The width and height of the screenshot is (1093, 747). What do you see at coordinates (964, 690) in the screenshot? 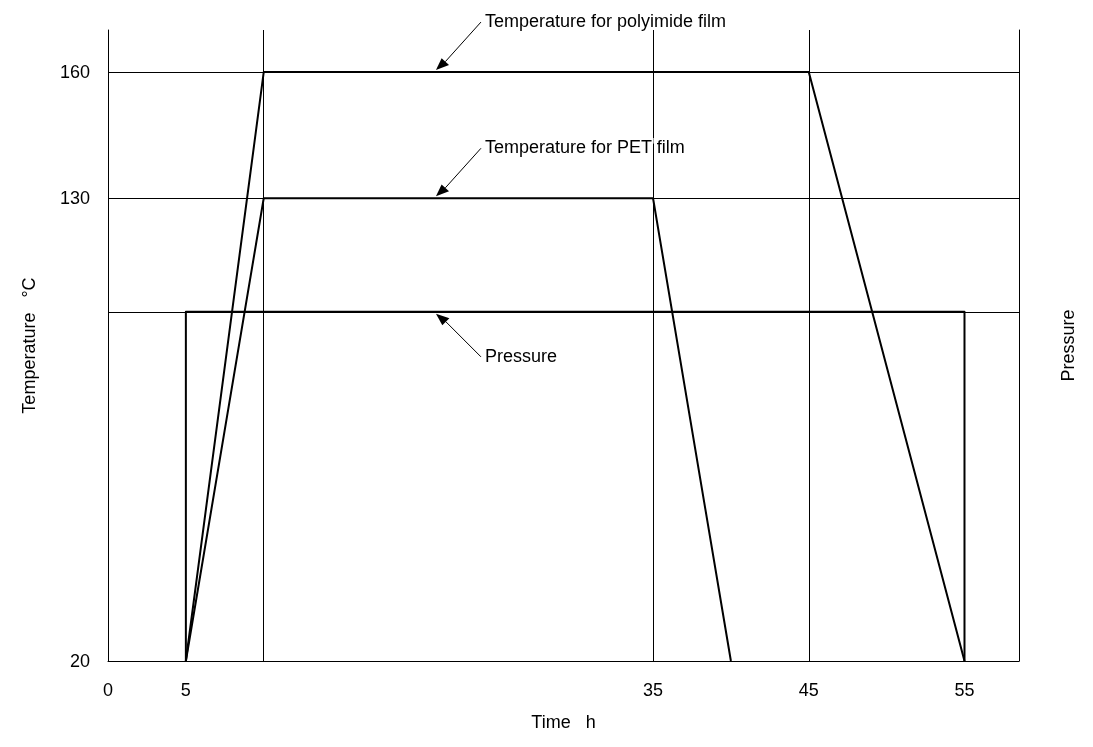
I see `x-tick-label: 55` at bounding box center [964, 690].